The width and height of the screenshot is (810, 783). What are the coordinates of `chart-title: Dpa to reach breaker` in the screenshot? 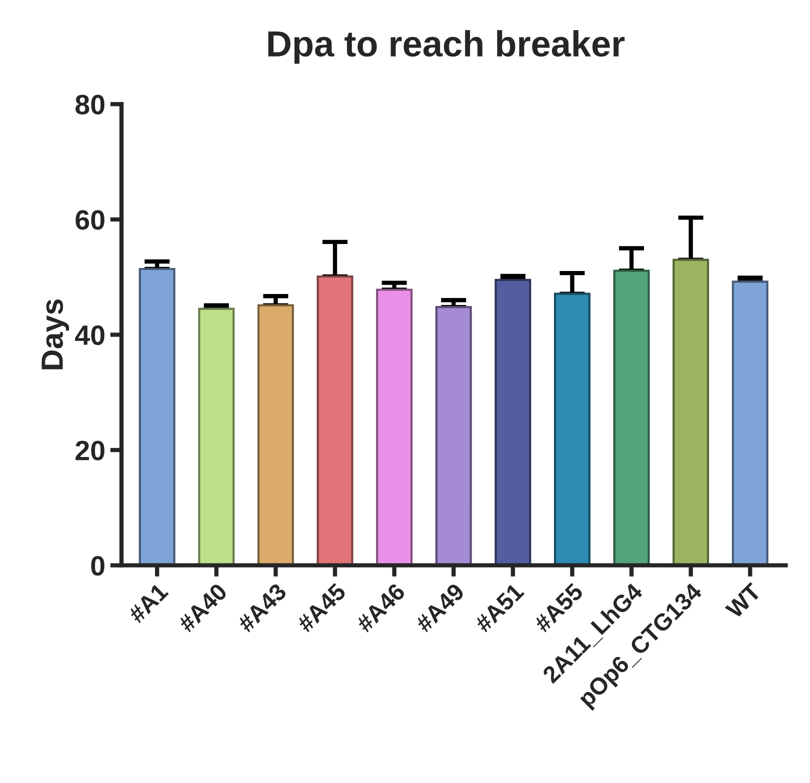 It's located at (446, 47).